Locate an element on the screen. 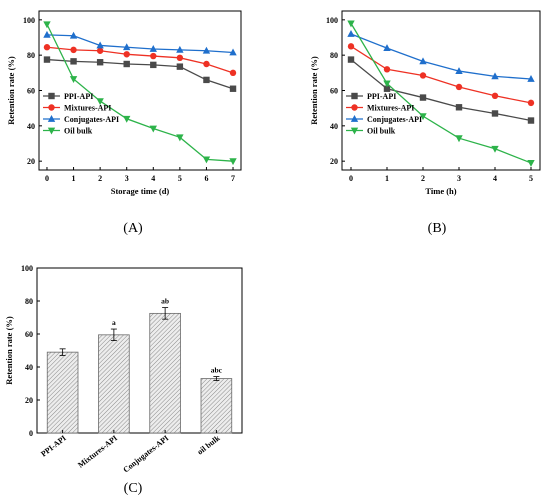  legend-label: Oil bulk is located at coordinates (381, 131).